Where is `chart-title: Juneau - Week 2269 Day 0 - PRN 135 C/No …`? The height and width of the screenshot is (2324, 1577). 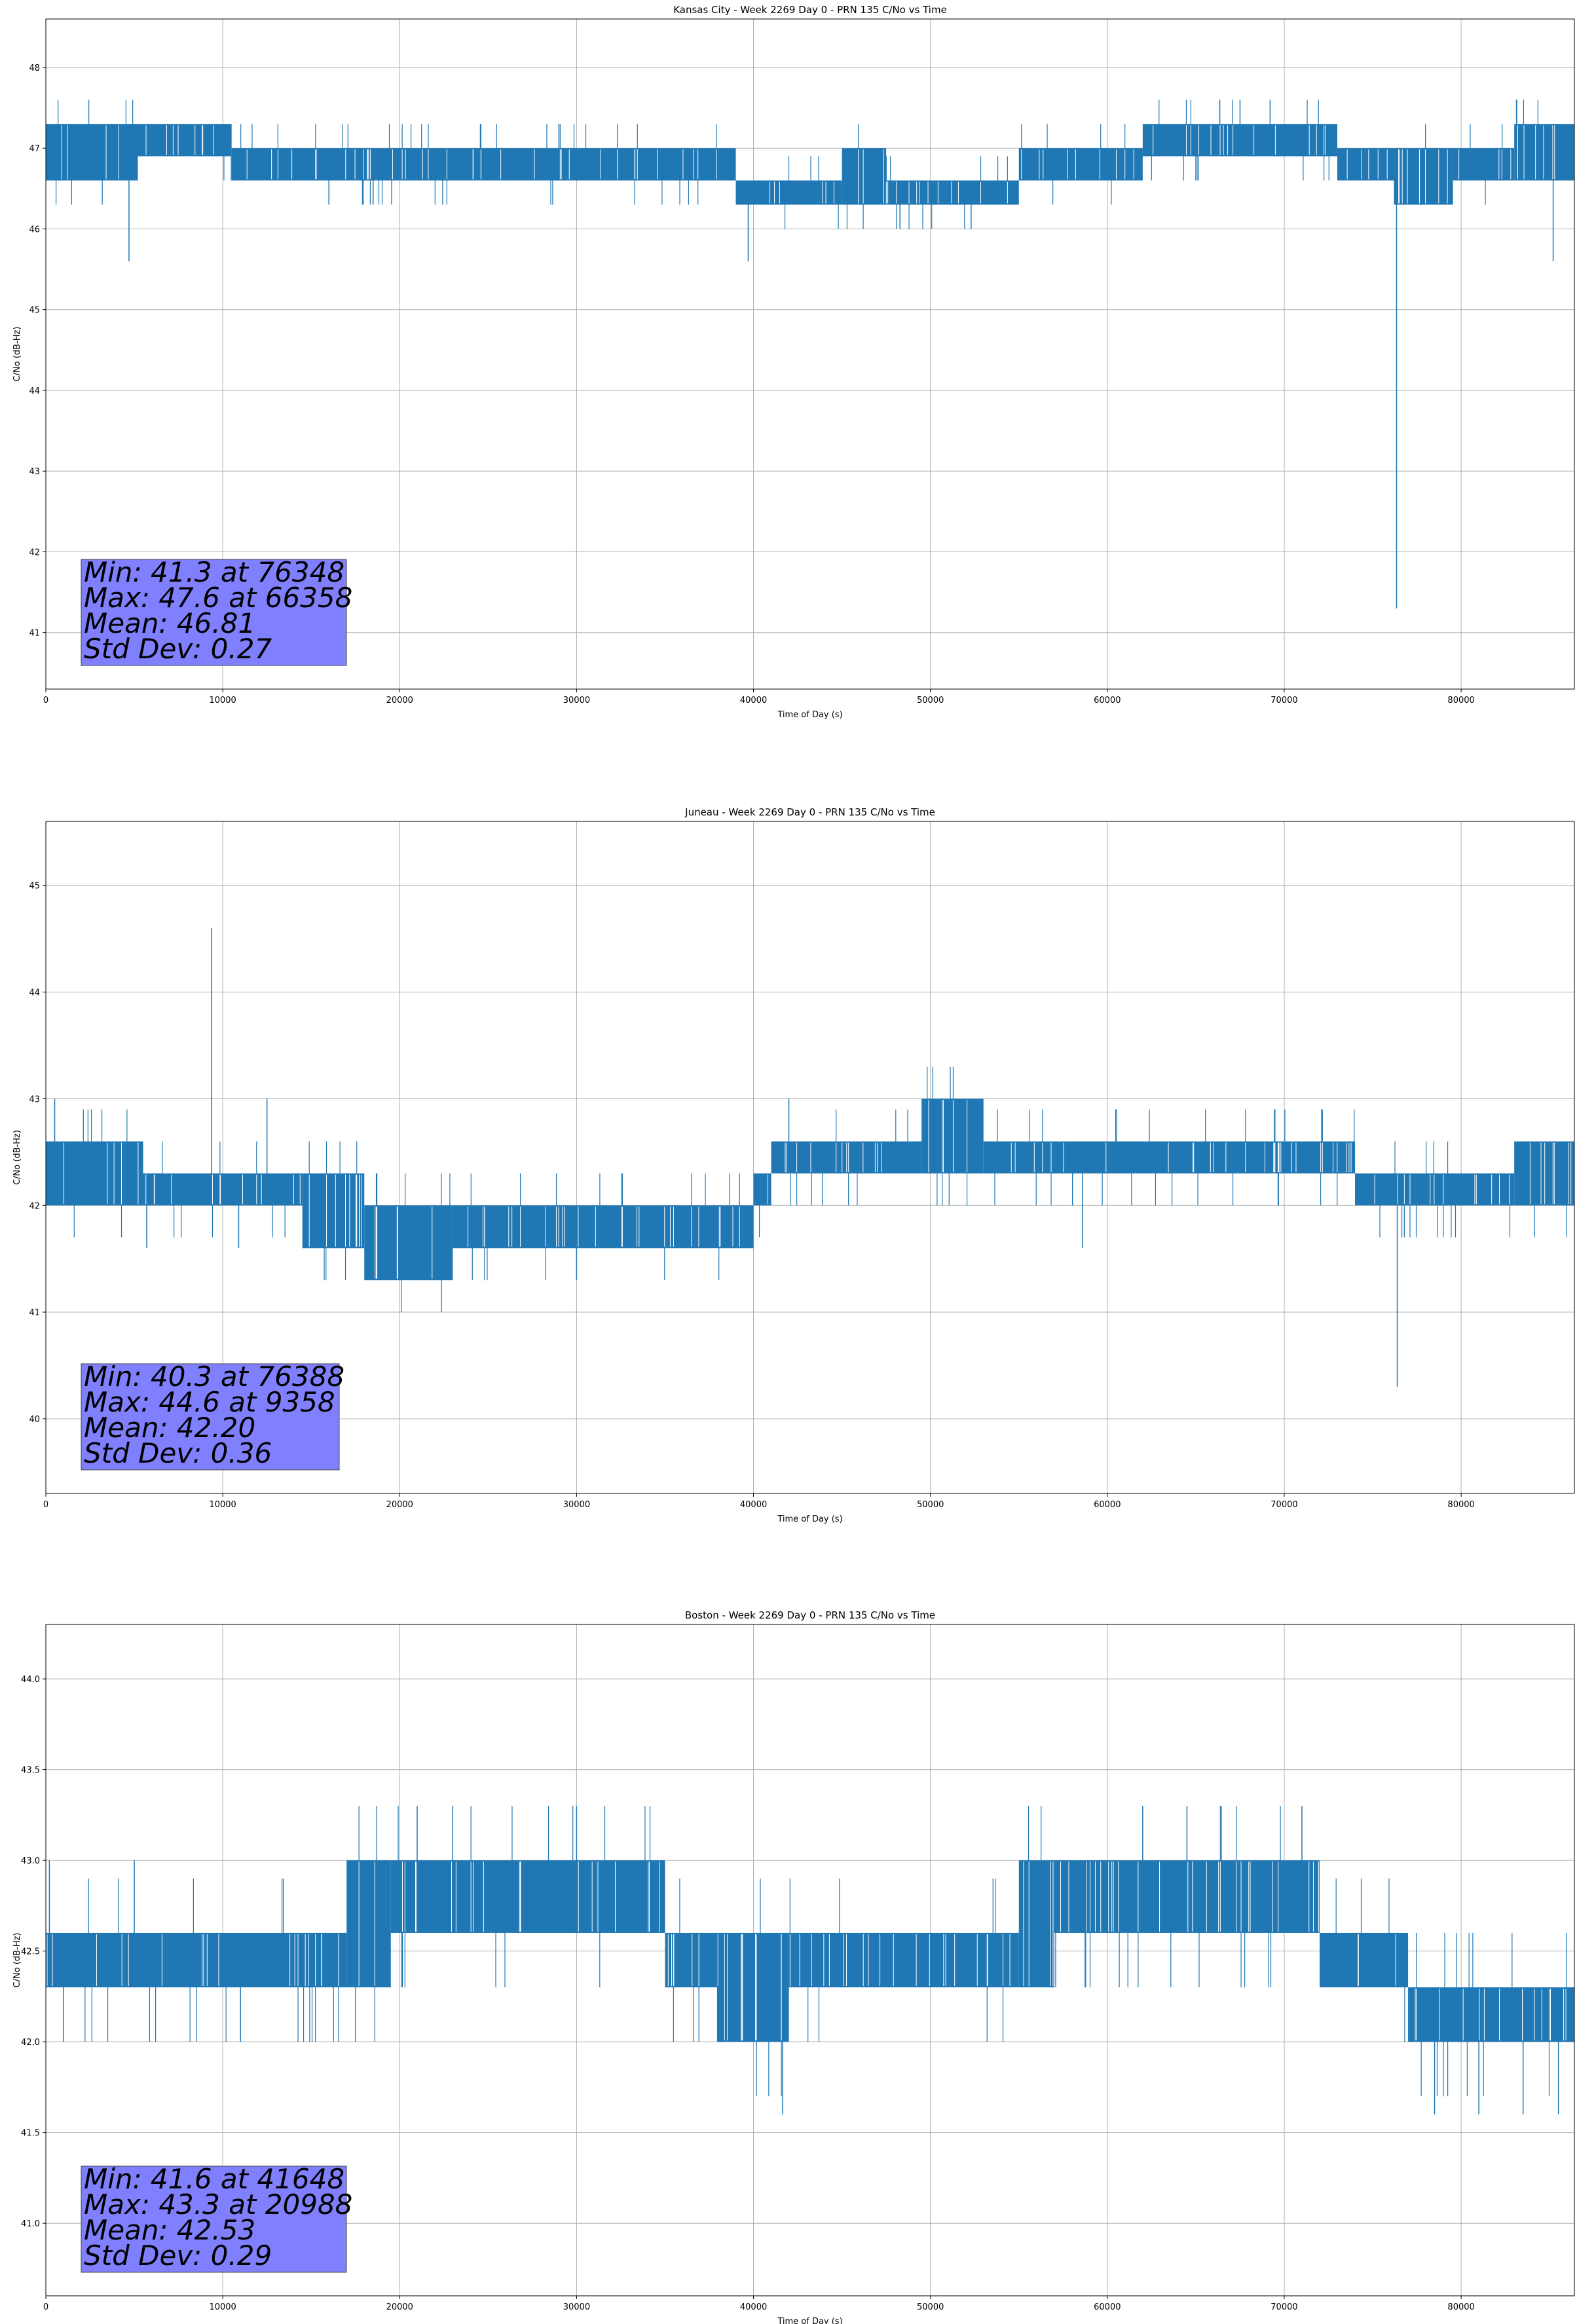
chart-title: Juneau - Week 2269 Day 0 - PRN 135 C/No … is located at coordinates (809, 812).